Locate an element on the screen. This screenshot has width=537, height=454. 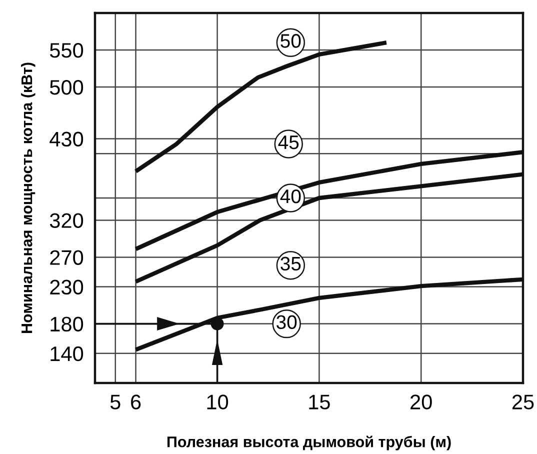
y-tick-label: 230 is located at coordinates (67, 287).